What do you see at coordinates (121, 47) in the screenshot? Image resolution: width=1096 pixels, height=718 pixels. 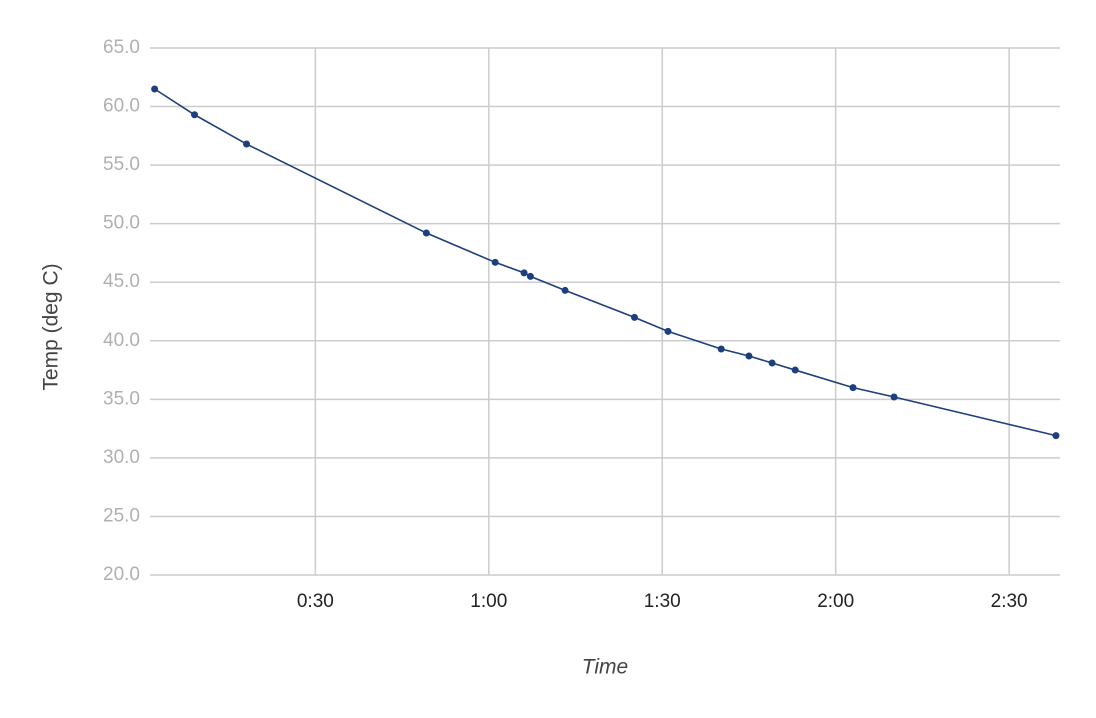 I see `y-tick-label: 65.0` at bounding box center [121, 47].